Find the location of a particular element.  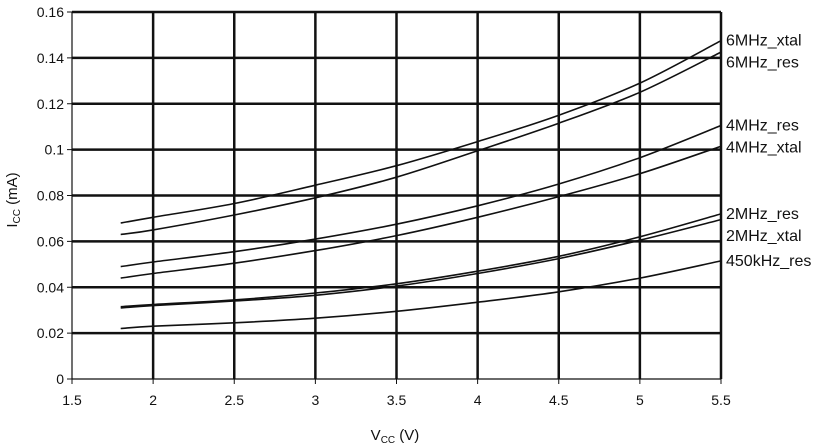

series-line-450kHz_res is located at coordinates (421, 295).